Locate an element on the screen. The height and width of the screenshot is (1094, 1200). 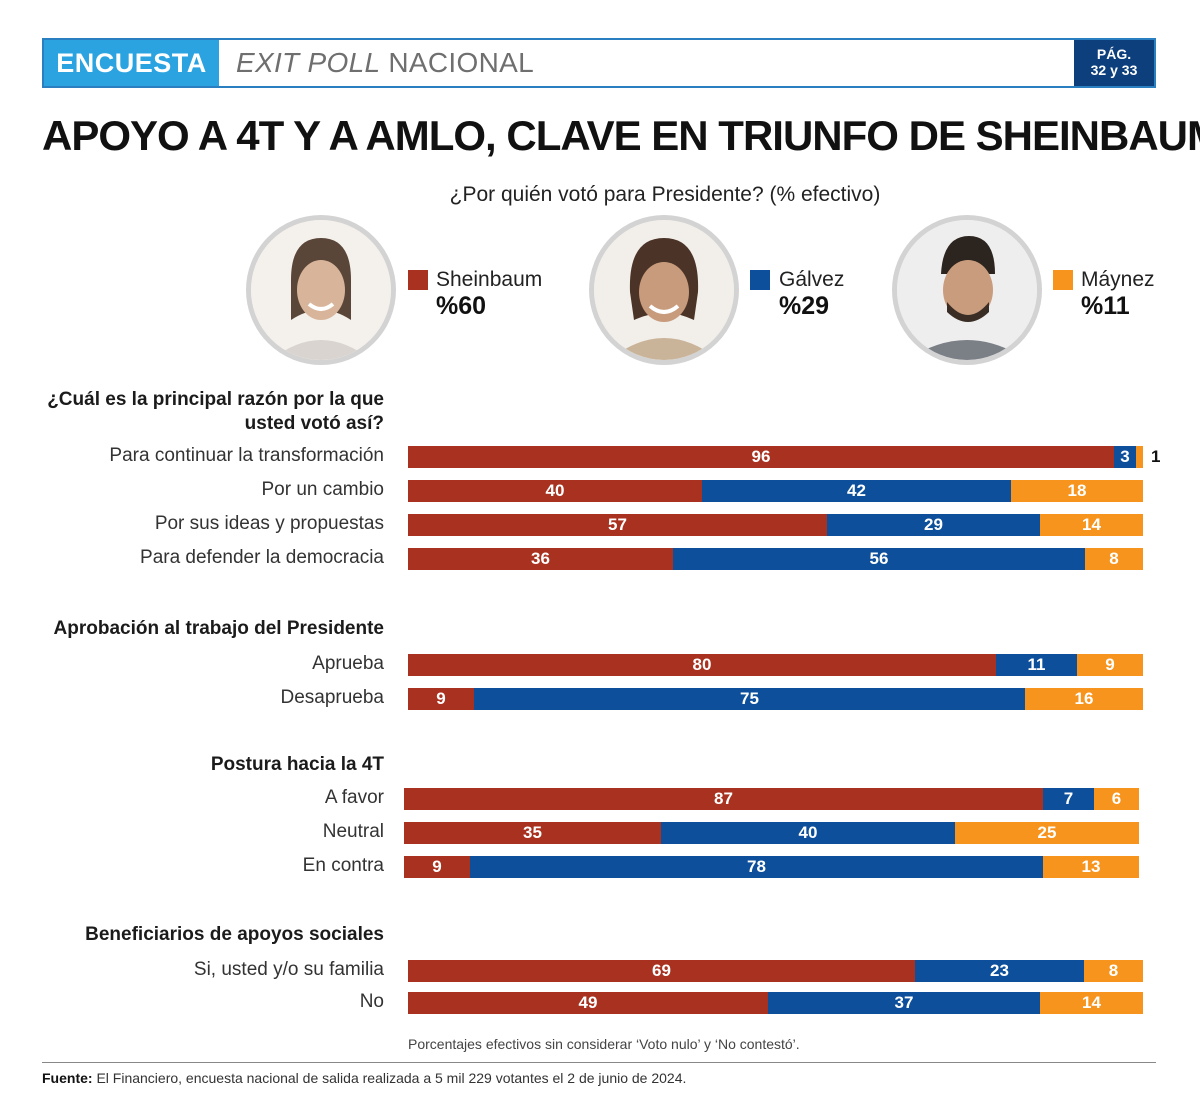
legend-value-maynez: %11 is located at coordinates (1105, 306).